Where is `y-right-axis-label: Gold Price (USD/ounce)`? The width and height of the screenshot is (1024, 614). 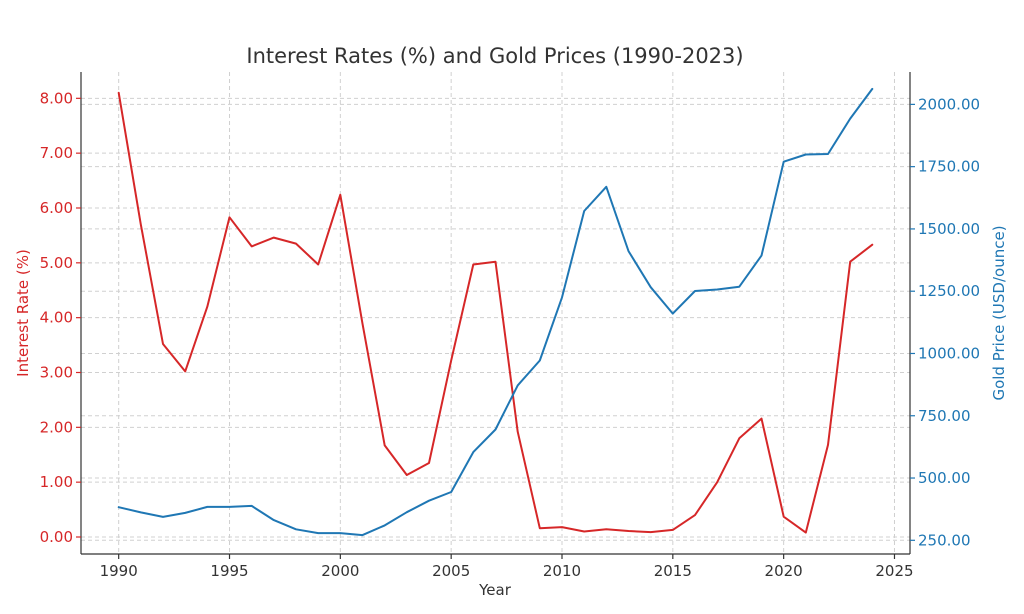
y-right-axis-label: Gold Price (USD/ounce) is located at coordinates (999, 312).